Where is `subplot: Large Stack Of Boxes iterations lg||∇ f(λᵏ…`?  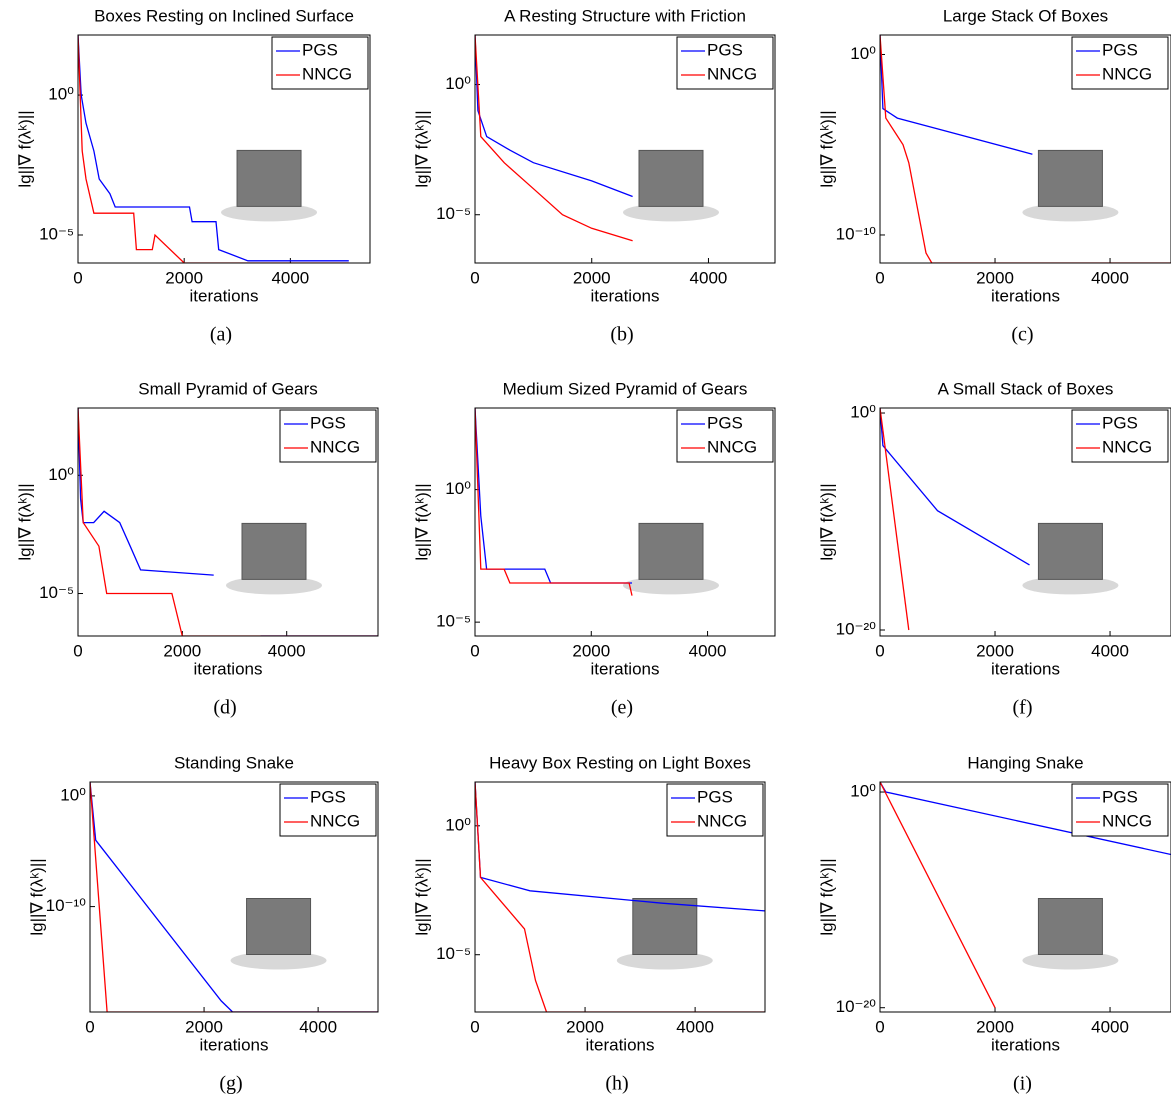 subplot: Large Stack Of Boxes iterations lg||∇ f(λᵏ… is located at coordinates (994, 176).